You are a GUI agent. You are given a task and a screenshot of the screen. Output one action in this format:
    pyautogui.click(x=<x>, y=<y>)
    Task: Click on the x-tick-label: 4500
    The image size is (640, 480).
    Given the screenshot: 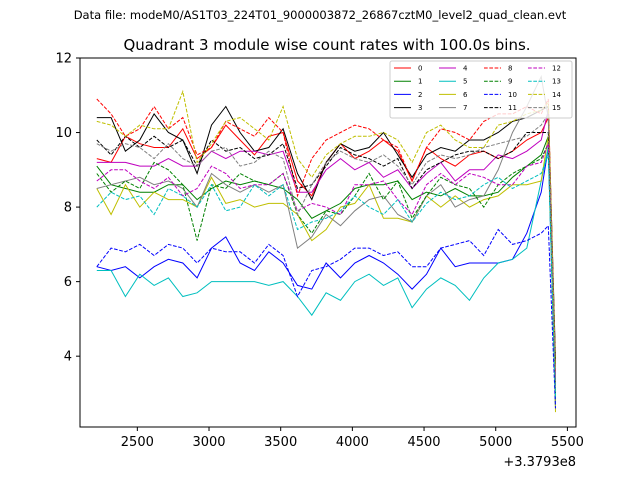 What is the action you would take?
    pyautogui.click(x=423, y=442)
    